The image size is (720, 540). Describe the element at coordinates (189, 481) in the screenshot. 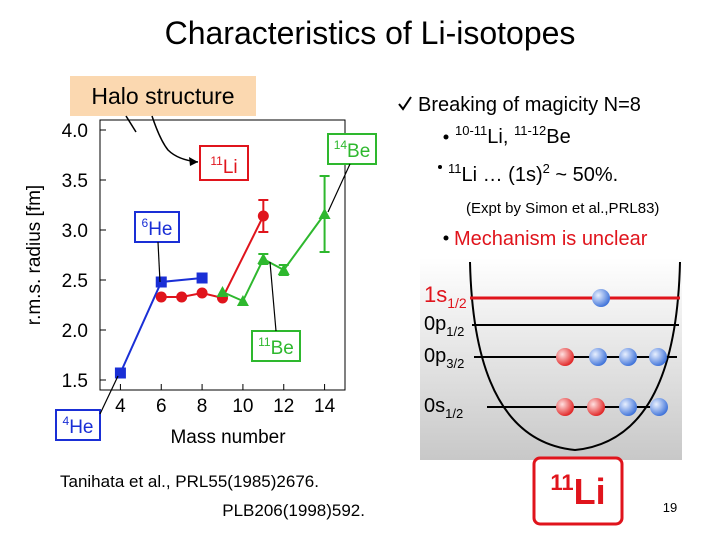

I see `reference: Tanihata et al., PRL55(1985)2676.` at that location.